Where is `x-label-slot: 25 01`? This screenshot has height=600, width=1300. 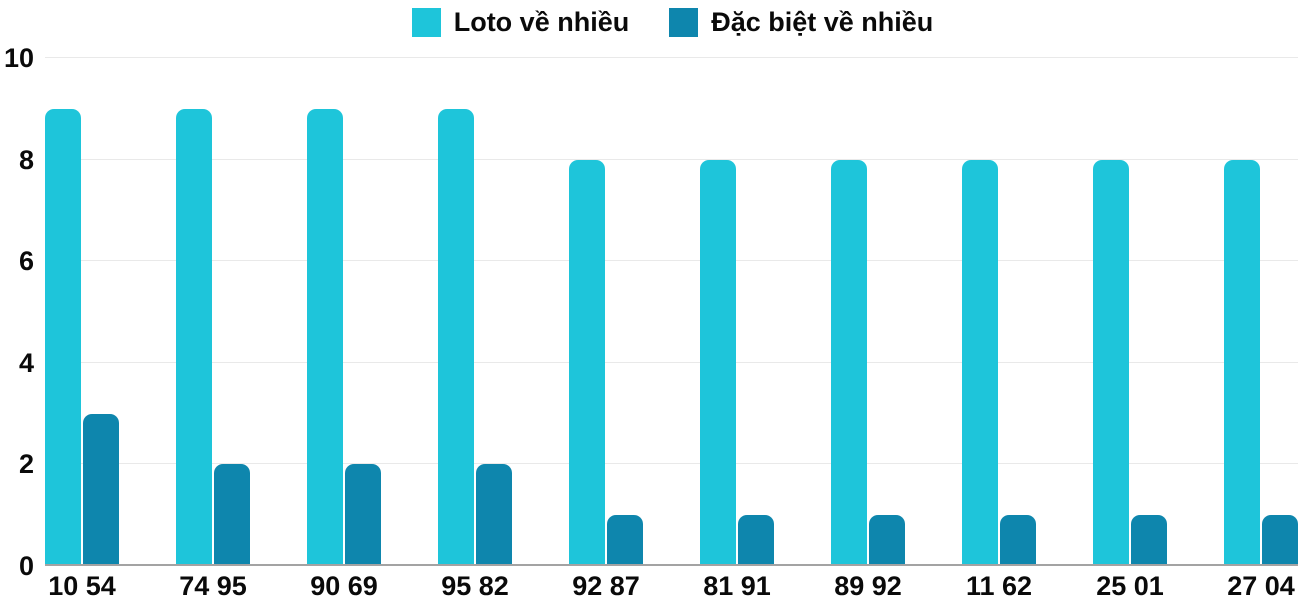 x-label-slot: 25 01 is located at coordinates (1130, 586).